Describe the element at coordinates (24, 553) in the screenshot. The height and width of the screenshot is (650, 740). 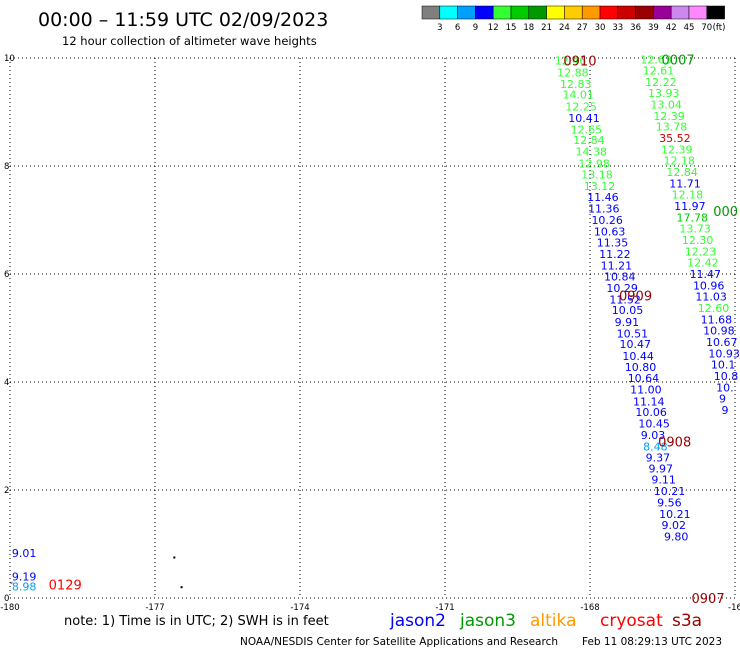
I see `wave-height-point: 9.01` at that location.